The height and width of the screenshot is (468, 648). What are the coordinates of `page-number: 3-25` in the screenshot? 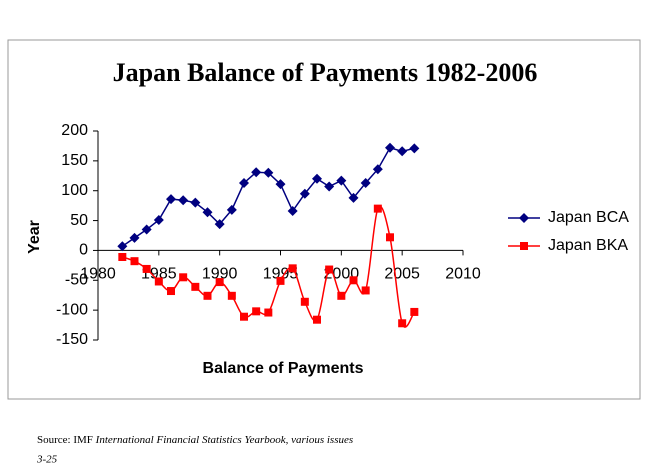 It's located at (47, 460).